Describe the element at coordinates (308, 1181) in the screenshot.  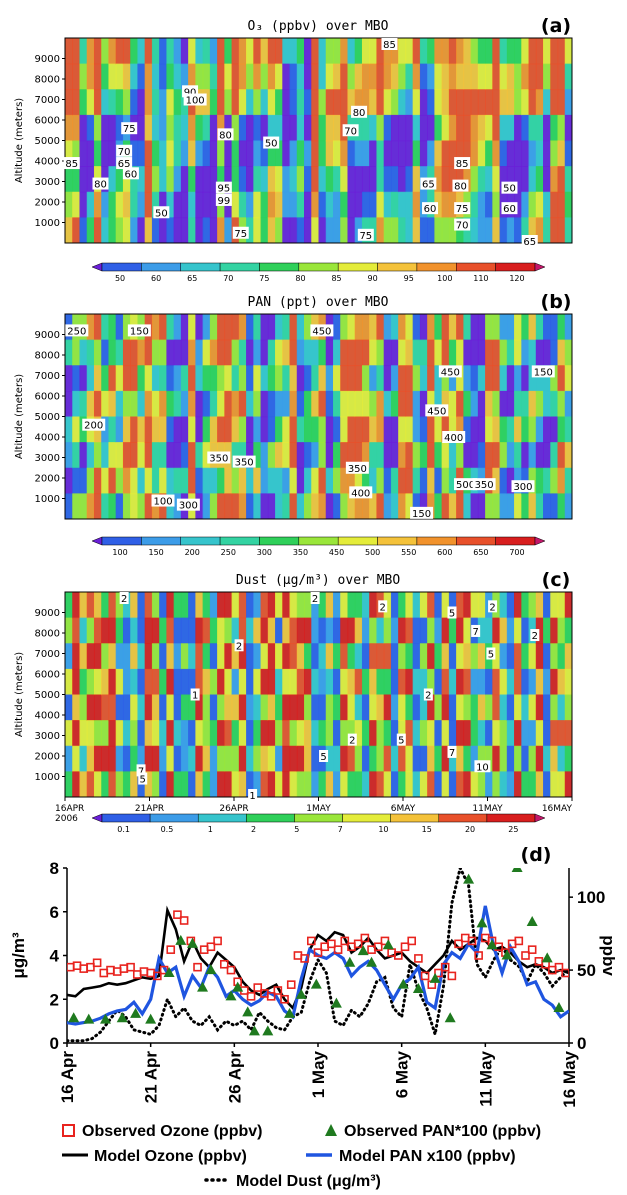
I see `legend-label-model-dust: Model Dust (μg/m³)` at that location.